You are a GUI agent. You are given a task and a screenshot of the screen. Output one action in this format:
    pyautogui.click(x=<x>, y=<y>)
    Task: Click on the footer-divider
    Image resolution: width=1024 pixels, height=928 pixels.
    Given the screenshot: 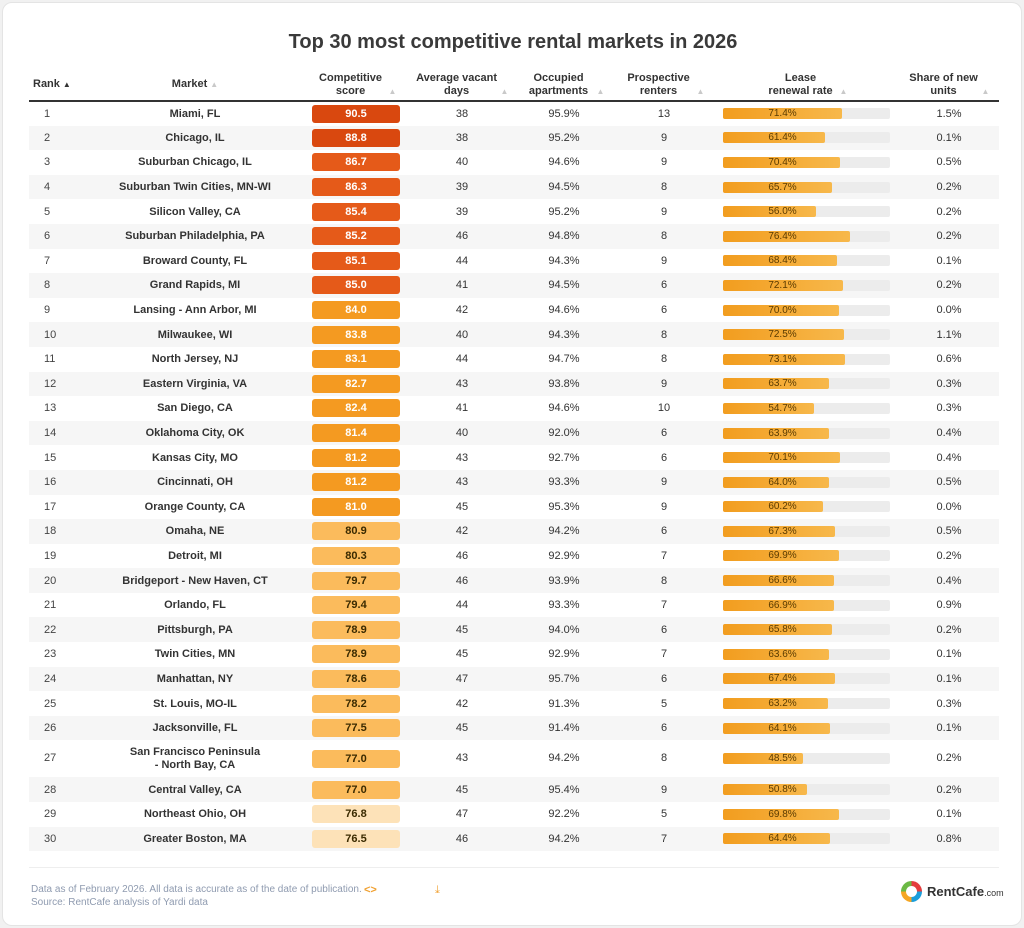 What is the action you would take?
    pyautogui.click(x=514, y=867)
    